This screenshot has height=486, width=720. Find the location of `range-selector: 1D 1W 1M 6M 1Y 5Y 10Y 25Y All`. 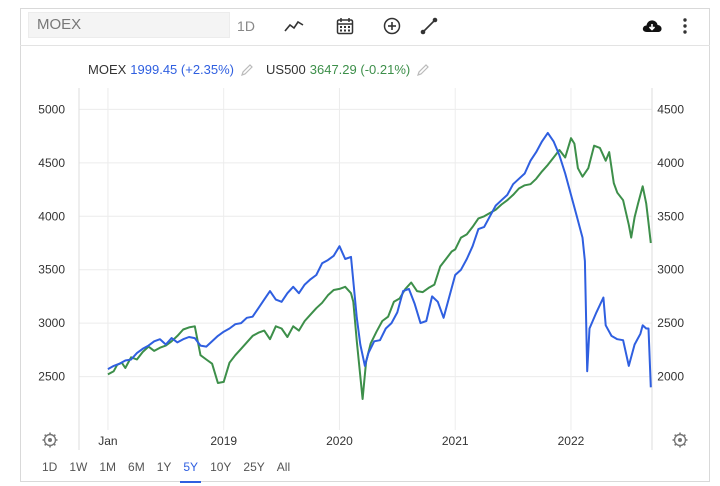

range-selector: 1D 1W 1M 6M 1Y 5Y 10Y 25Y All is located at coordinates (166, 471).